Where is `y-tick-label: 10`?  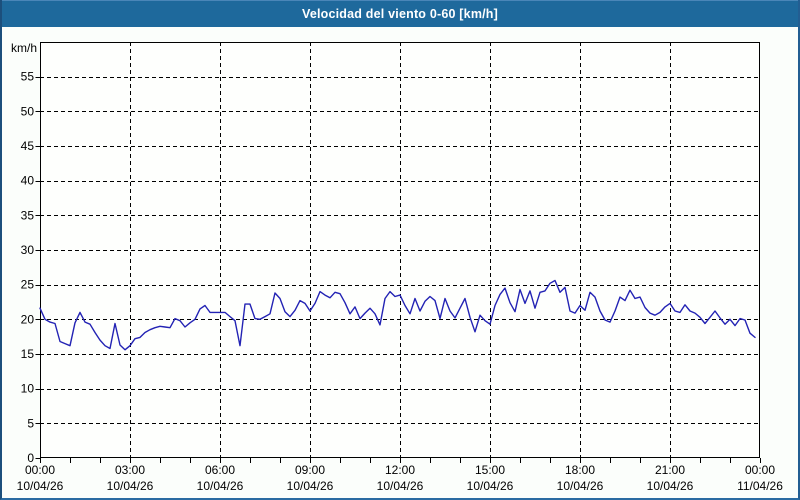
y-tick-label: 10 is located at coordinates (28, 389).